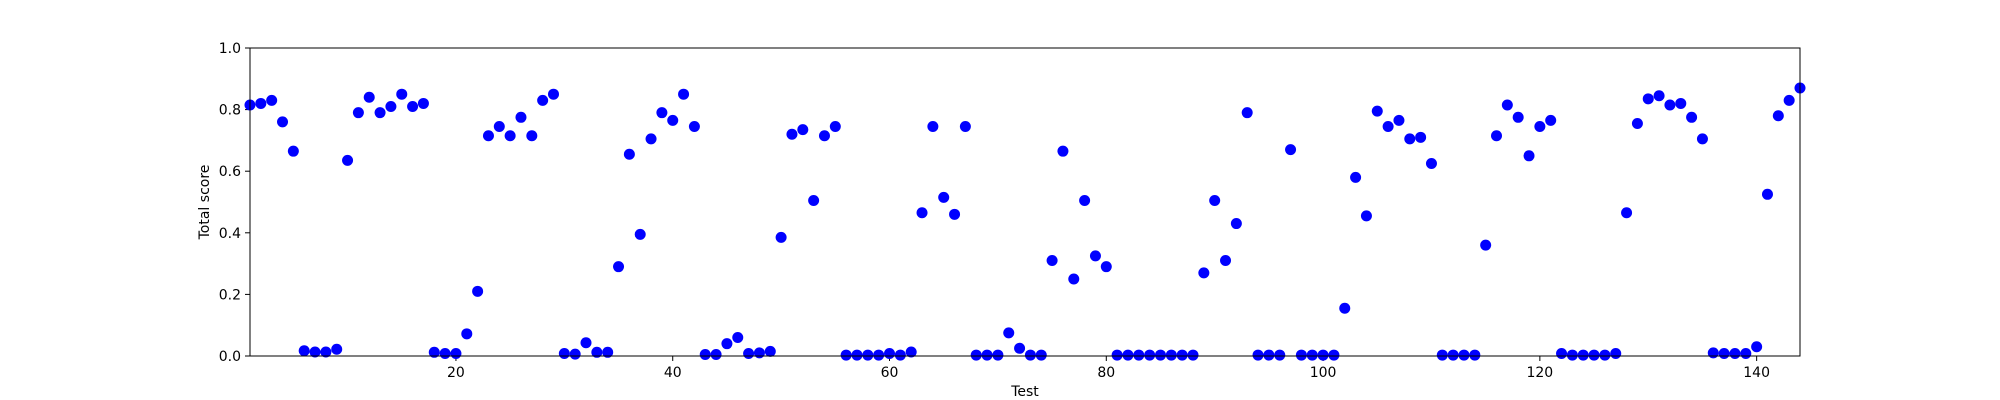  What do you see at coordinates (230, 357) in the screenshot?
I see `y-tick-label: 0.0` at bounding box center [230, 357].